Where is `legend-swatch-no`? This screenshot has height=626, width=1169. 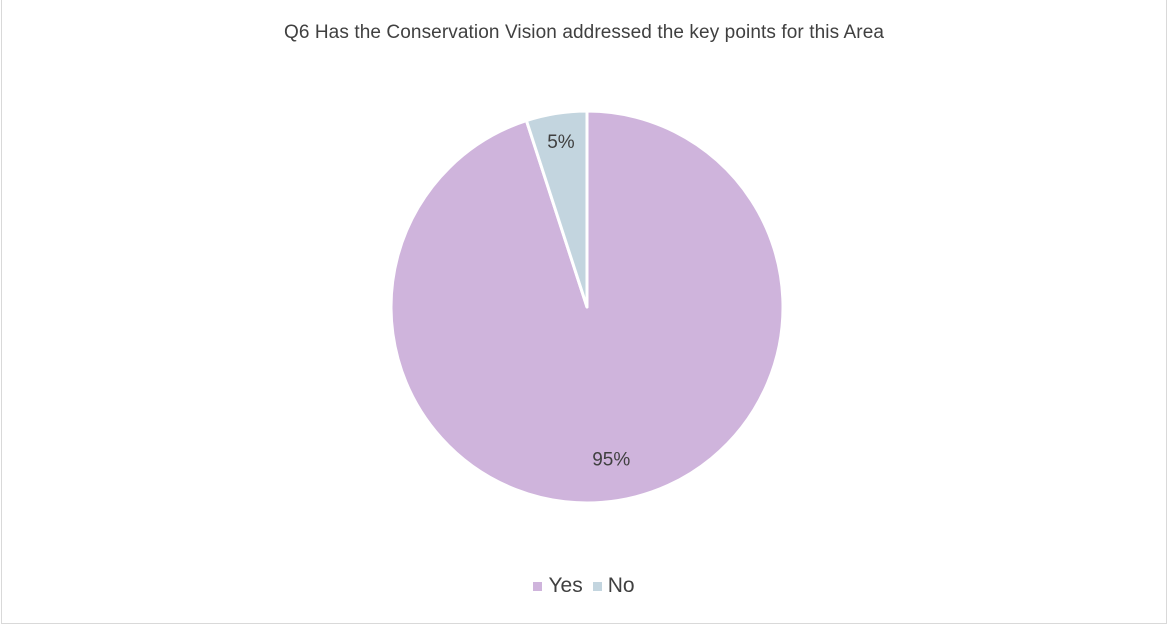 legend-swatch-no is located at coordinates (597, 586).